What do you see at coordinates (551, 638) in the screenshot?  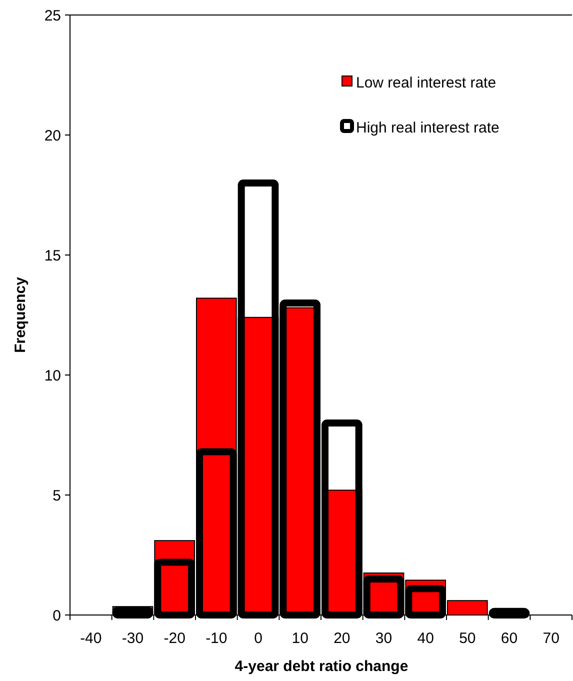 I see `x-tick-label: 70` at bounding box center [551, 638].